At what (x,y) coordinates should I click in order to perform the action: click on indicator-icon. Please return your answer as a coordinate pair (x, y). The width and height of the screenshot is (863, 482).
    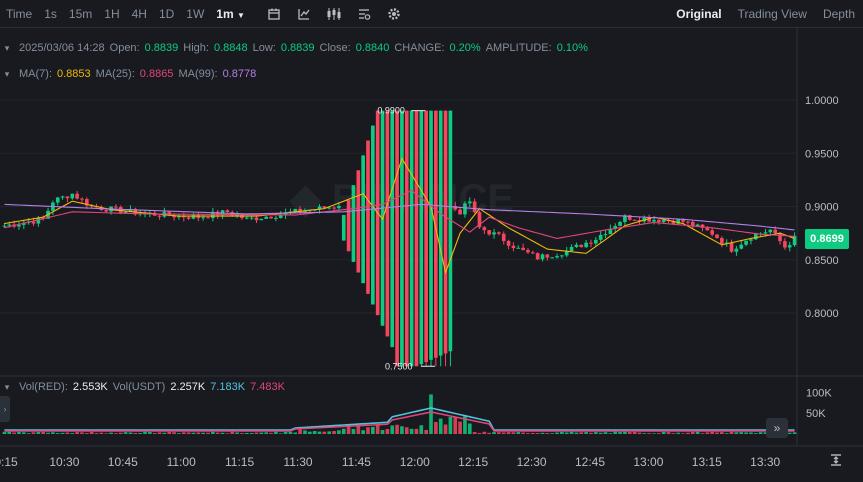
    Looking at the image, I should click on (304, 14).